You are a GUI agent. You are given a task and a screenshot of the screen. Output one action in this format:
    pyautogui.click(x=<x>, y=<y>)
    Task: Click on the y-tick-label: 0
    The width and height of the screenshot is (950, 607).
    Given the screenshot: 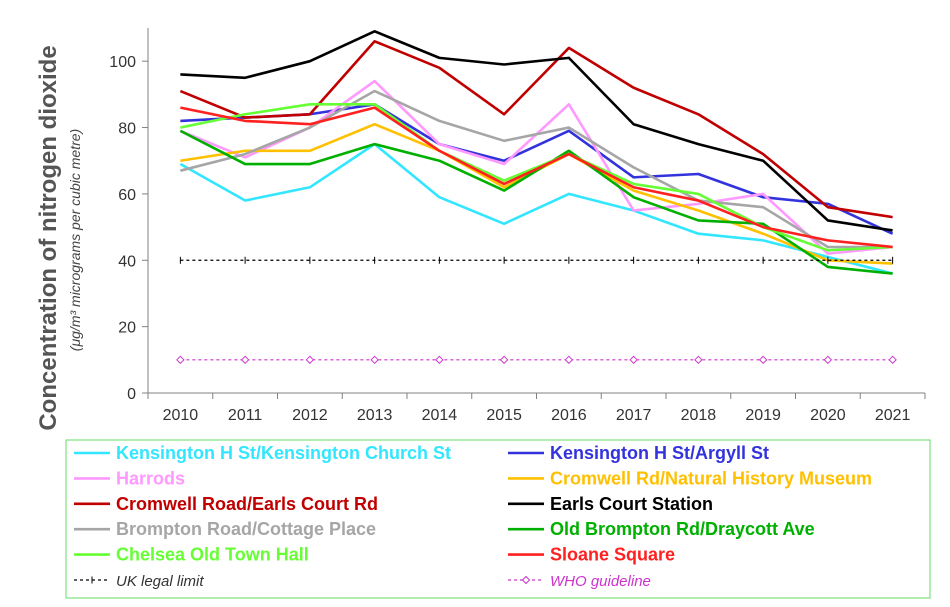 What is the action you would take?
    pyautogui.click(x=131, y=394)
    